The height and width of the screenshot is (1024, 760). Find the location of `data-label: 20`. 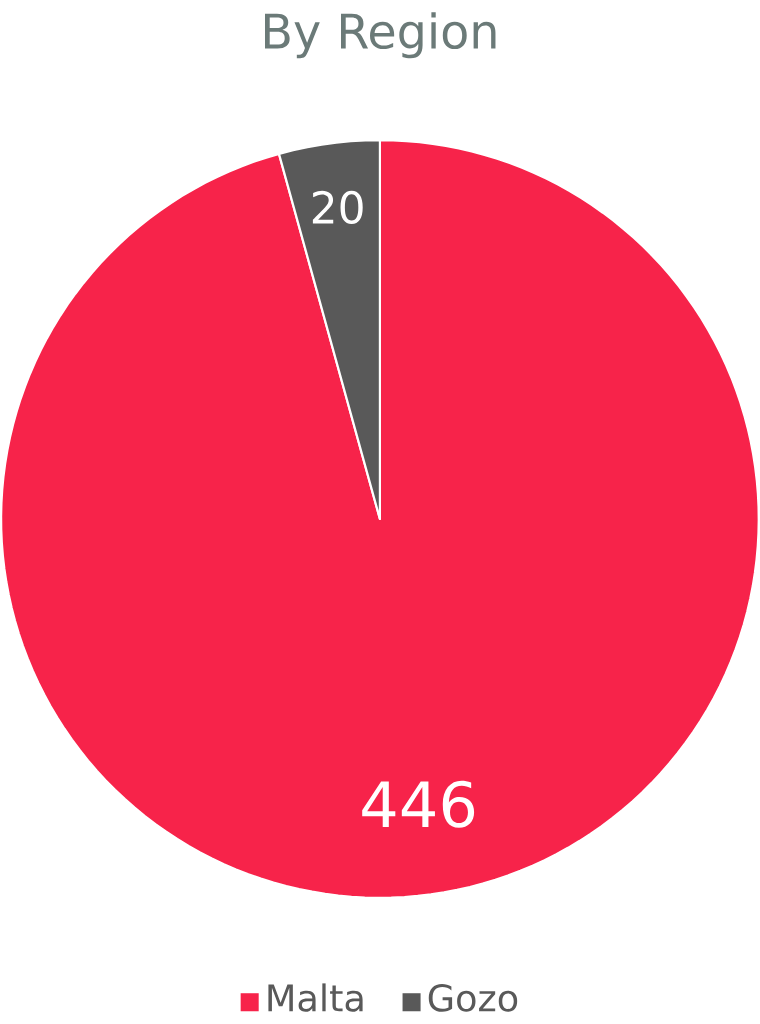

data-label: 20 is located at coordinates (337, 207).